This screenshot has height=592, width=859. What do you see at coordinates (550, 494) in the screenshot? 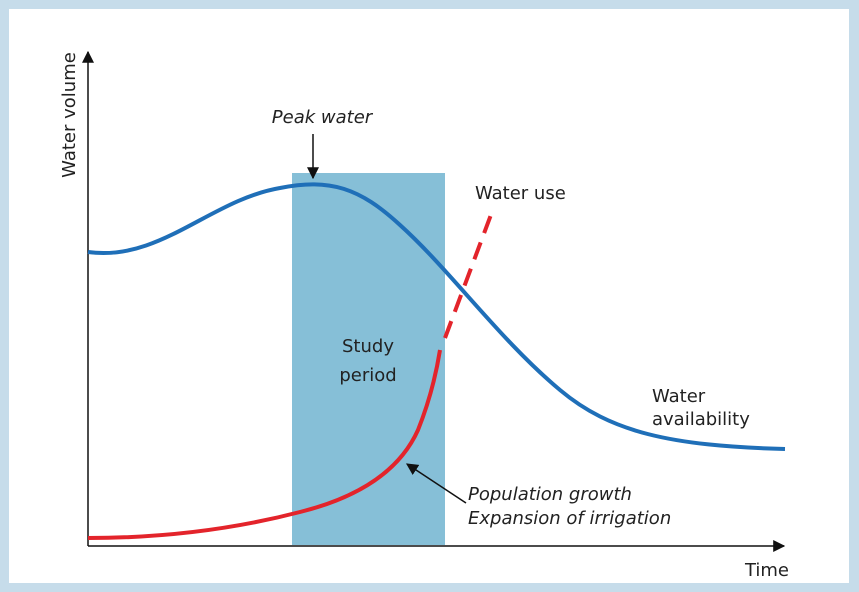
I see `drivers-label: Population growth` at bounding box center [550, 494].